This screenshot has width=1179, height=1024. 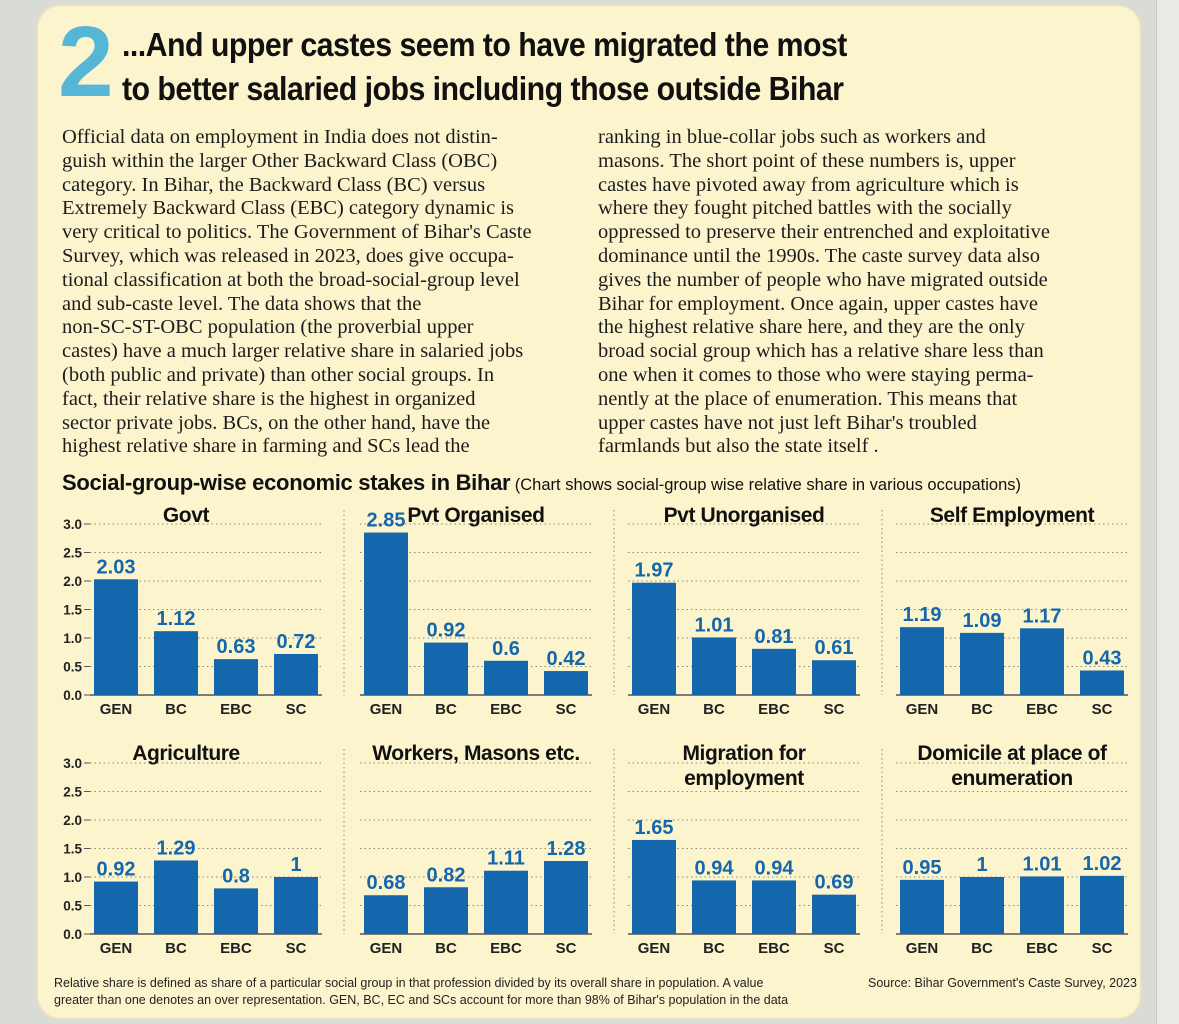 I want to click on data-label: 0.8, so click(x=236, y=876).